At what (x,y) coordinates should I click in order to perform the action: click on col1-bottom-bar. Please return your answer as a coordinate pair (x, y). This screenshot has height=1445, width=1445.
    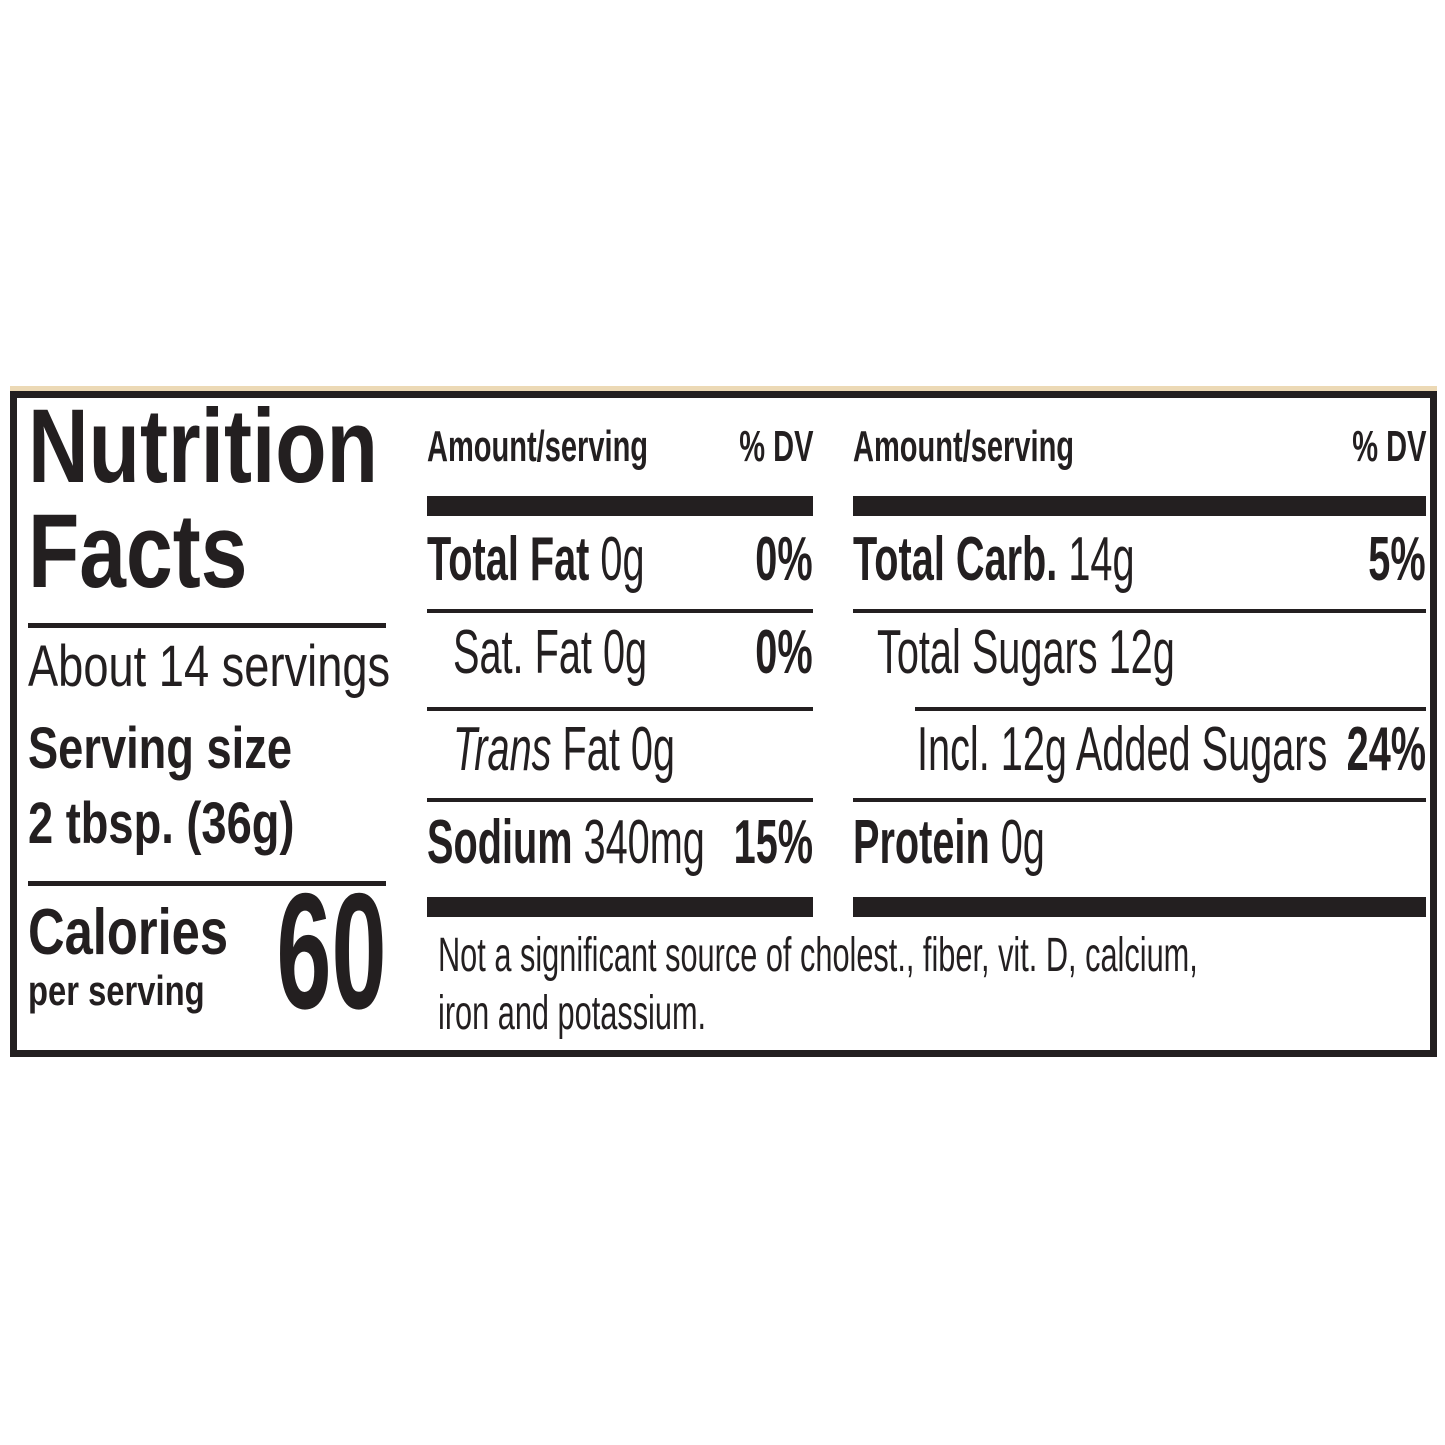
    Looking at the image, I should click on (620, 907).